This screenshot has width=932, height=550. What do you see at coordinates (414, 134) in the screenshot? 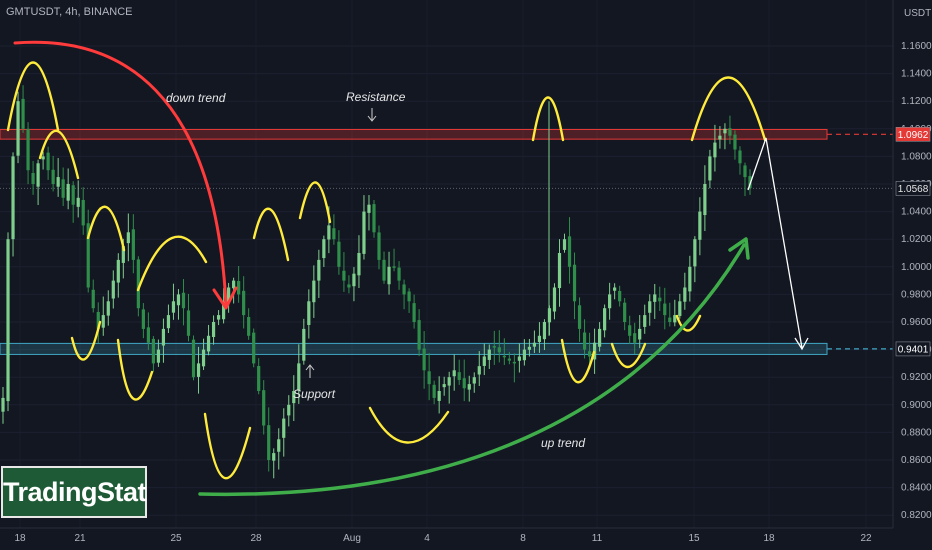
I see `resistance-zone` at bounding box center [414, 134].